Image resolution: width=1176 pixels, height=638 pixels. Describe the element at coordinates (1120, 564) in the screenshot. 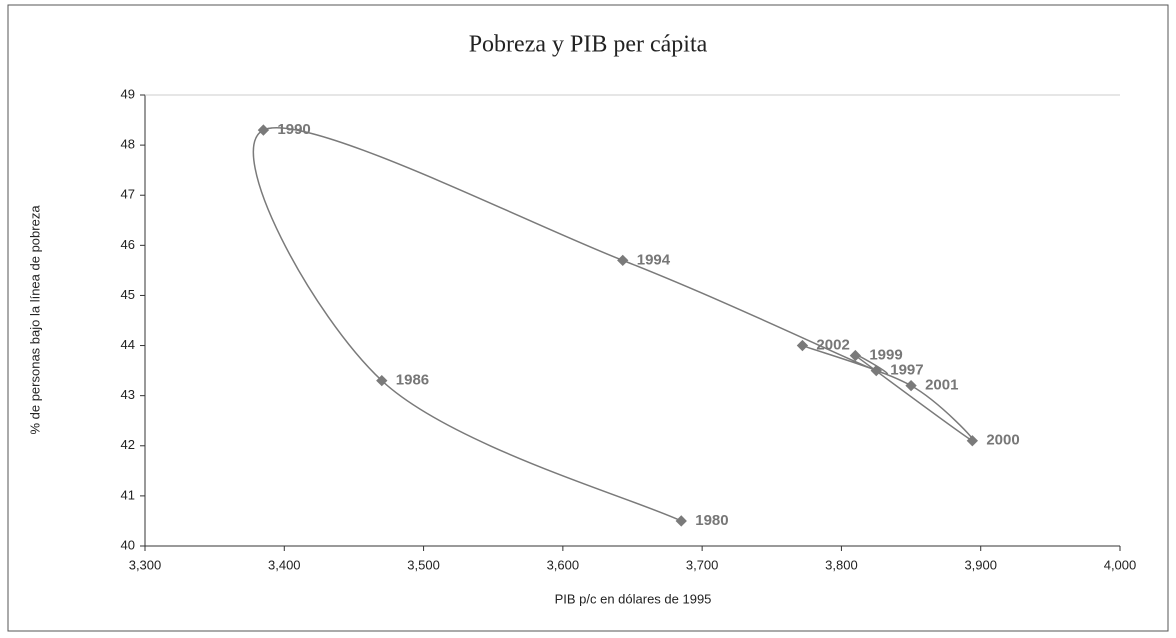

I see `x-tick-label: 4,000` at that location.